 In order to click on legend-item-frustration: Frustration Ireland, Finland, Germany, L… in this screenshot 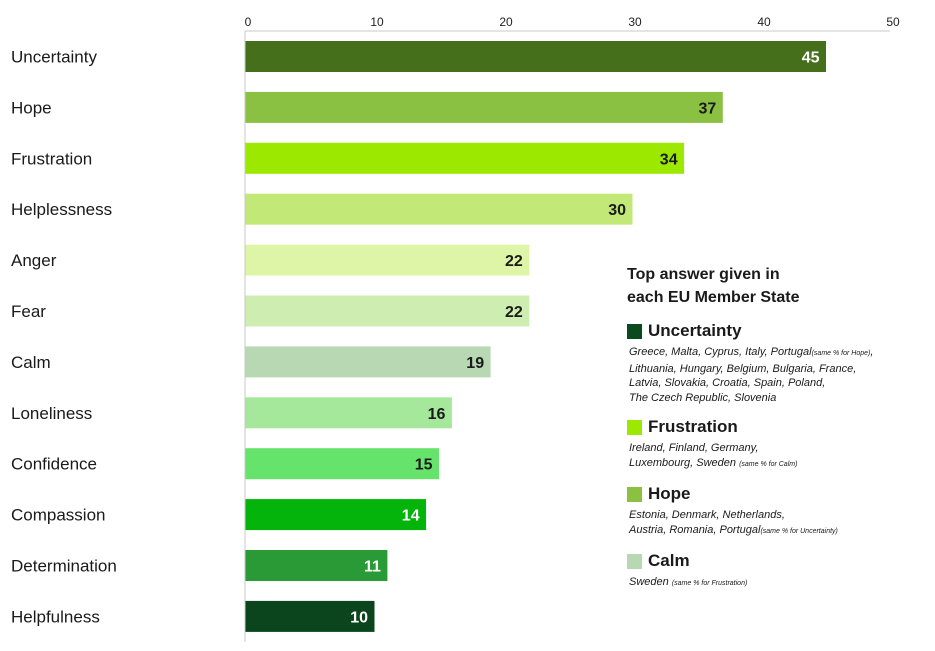, I will do `click(777, 444)`.